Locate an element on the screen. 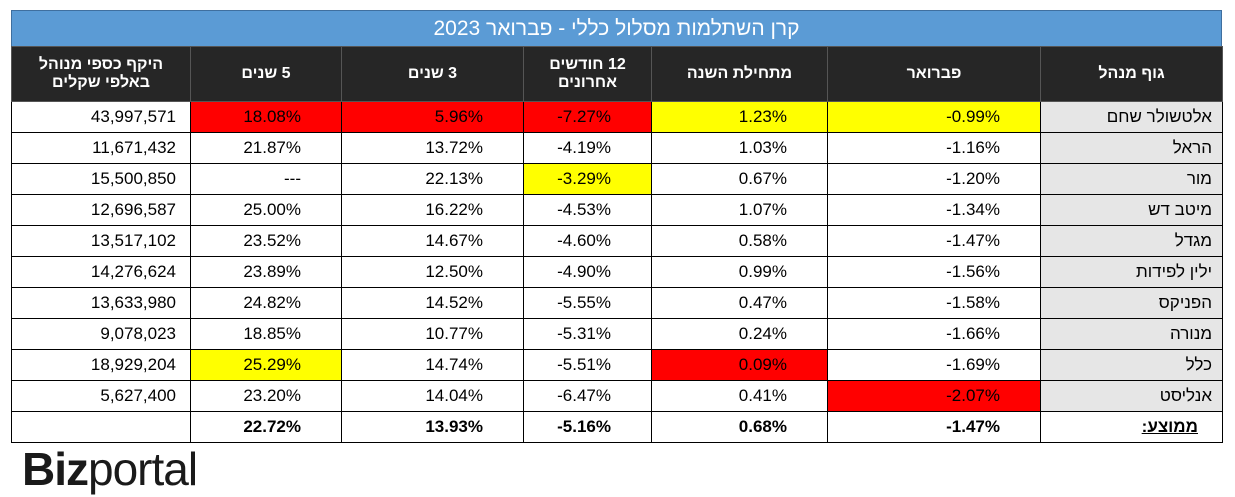 Image resolution: width=1235 pixels, height=497 pixels. 12-month-return: -4.19% is located at coordinates (587, 148).